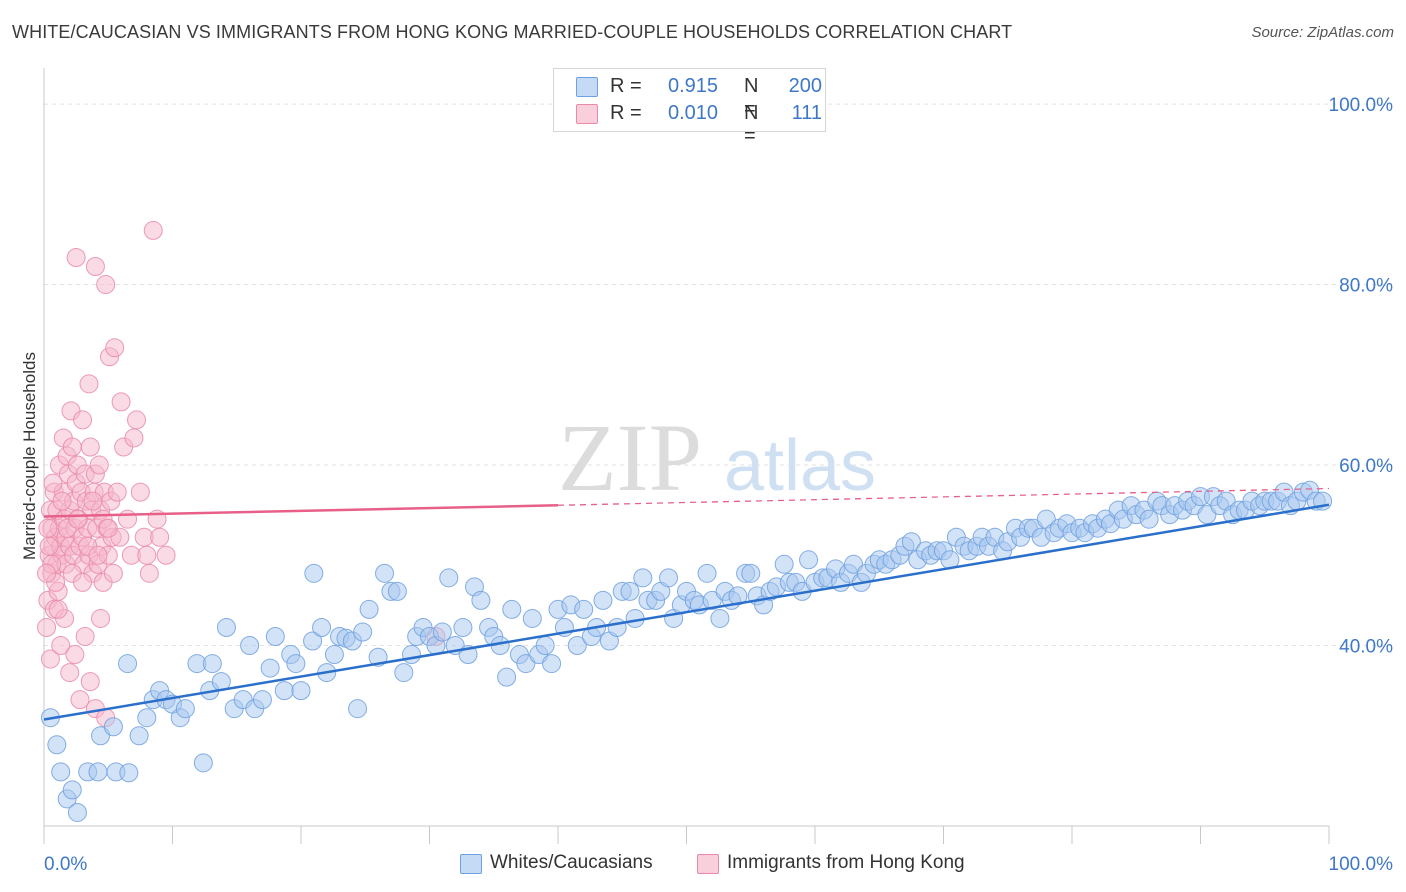 Image resolution: width=1406 pixels, height=892 pixels. I want to click on y-tick-label: 100.0%, so click(1361, 105).